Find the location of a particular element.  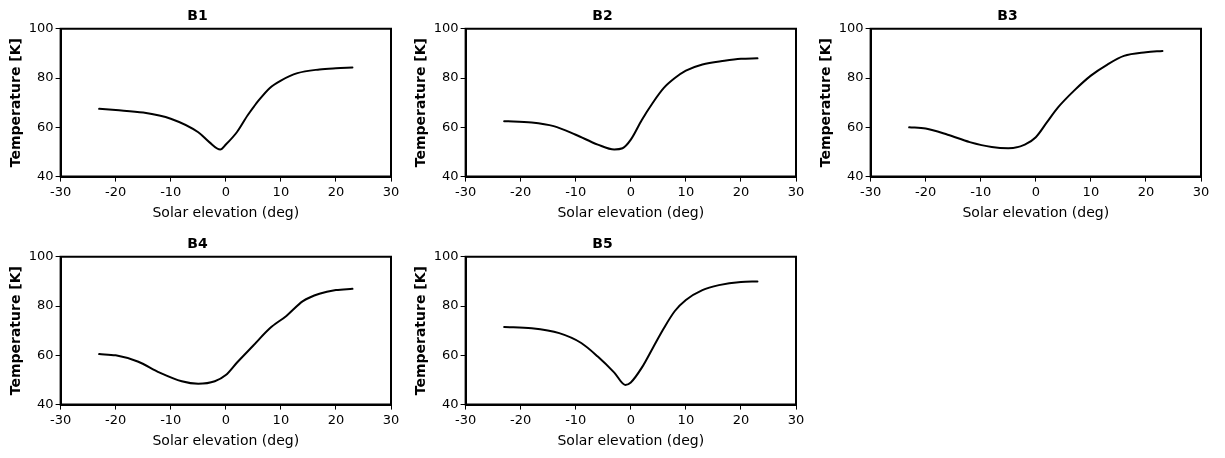

chart-title: B3 is located at coordinates (1007, 15).